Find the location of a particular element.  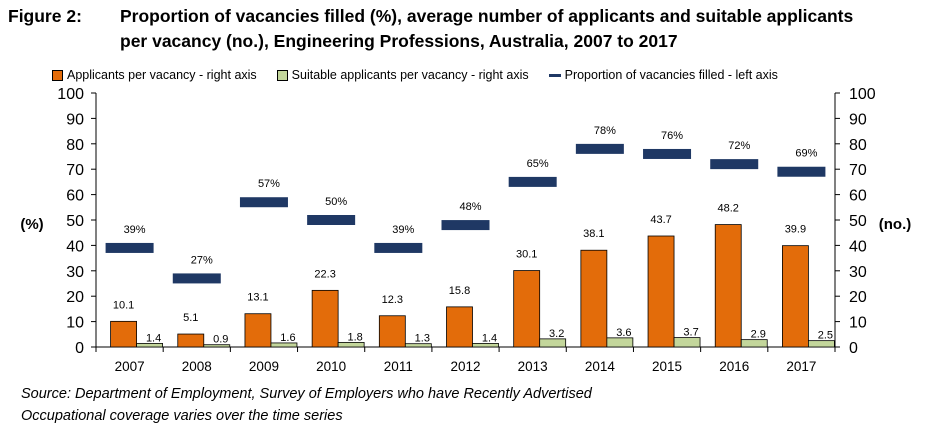

x-tick-label: 2013 is located at coordinates (533, 366).